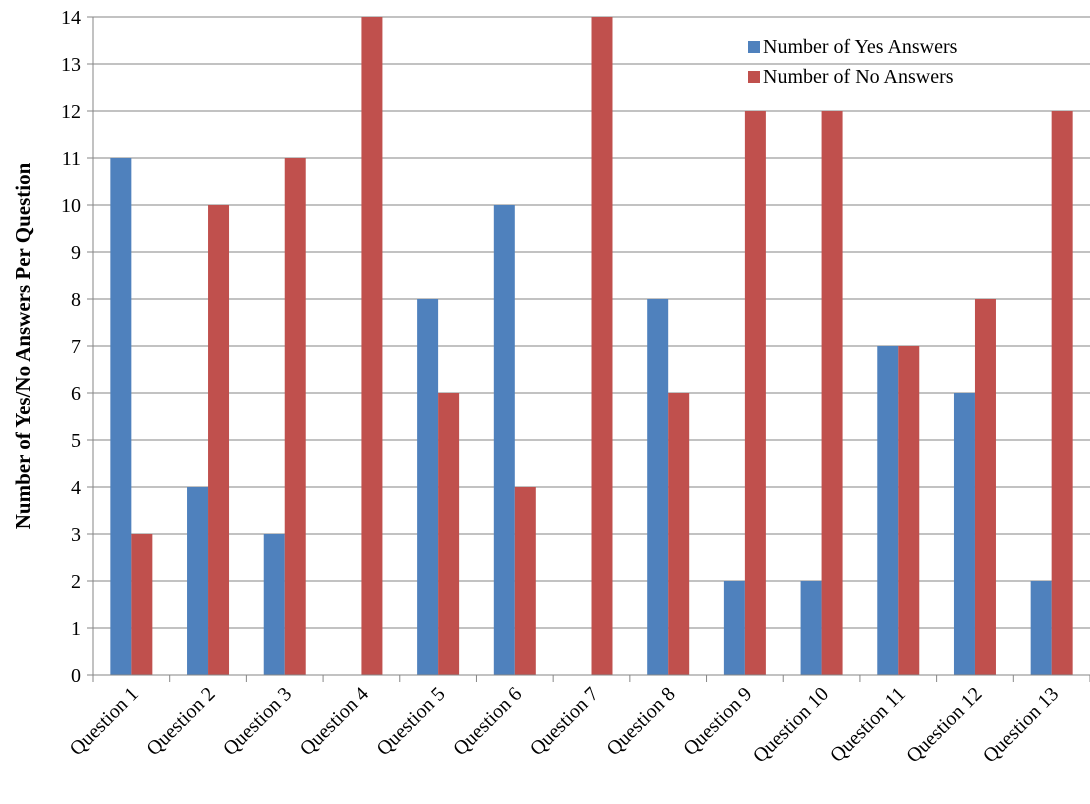 This screenshot has width=1090, height=804. Describe the element at coordinates (180, 721) in the screenshot. I see `x-category-label: Question 2` at that location.